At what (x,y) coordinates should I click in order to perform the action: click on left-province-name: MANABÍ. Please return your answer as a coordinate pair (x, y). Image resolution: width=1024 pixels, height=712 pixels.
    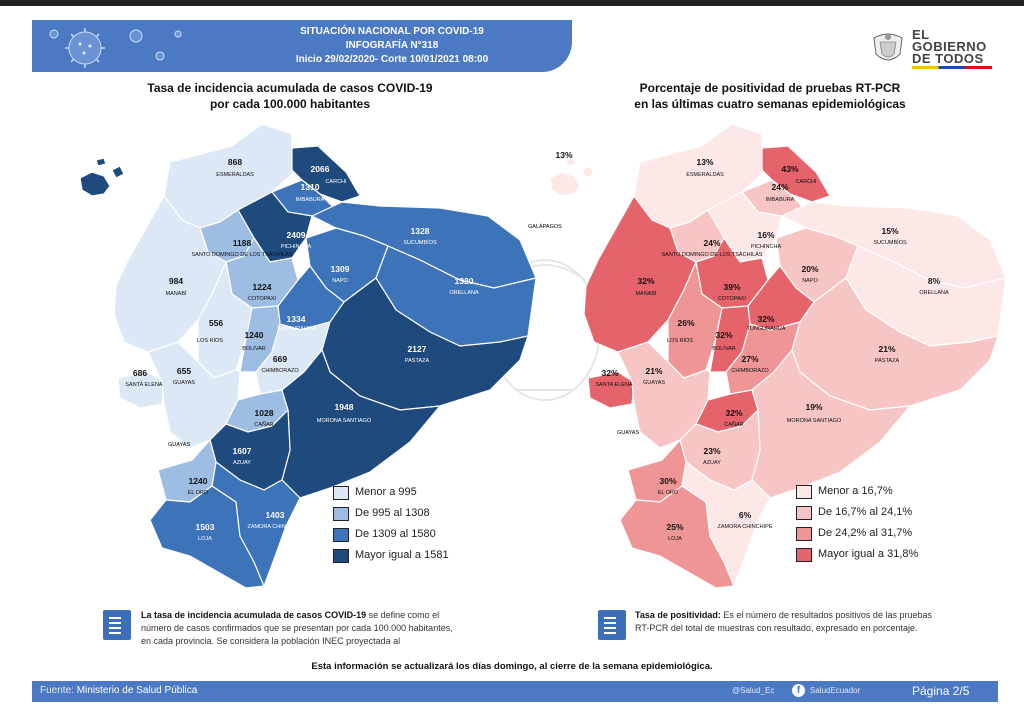
    Looking at the image, I should click on (176, 293).